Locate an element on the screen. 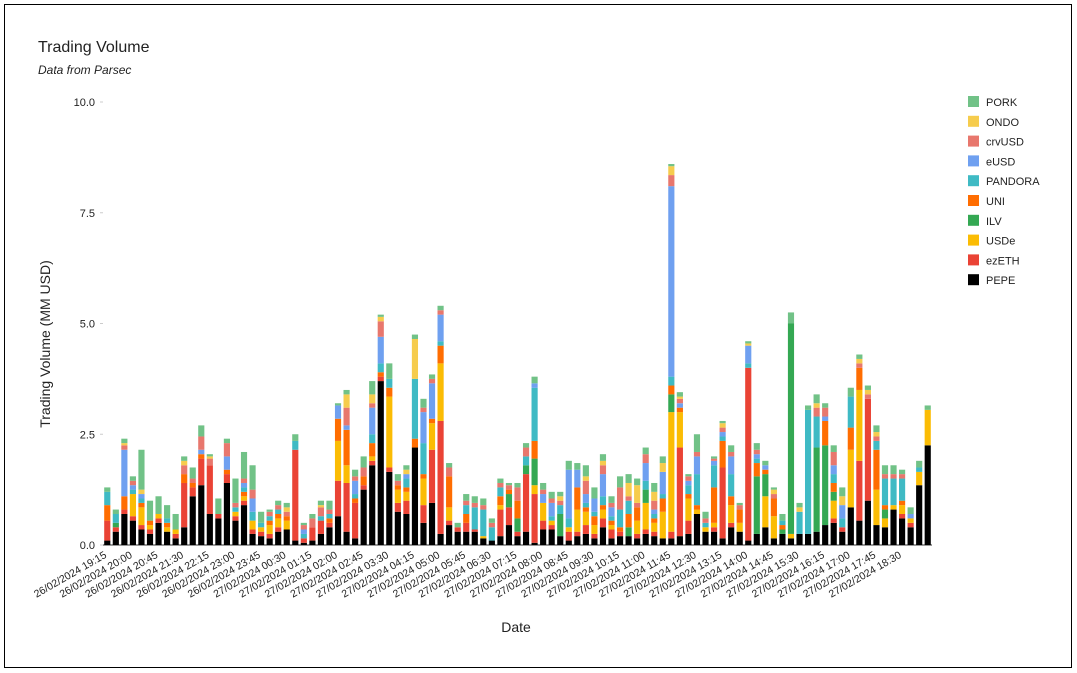 Image resolution: width=1077 pixels, height=673 pixels. y-axis-label: Trading Volume (MM USD) is located at coordinates (45, 344).